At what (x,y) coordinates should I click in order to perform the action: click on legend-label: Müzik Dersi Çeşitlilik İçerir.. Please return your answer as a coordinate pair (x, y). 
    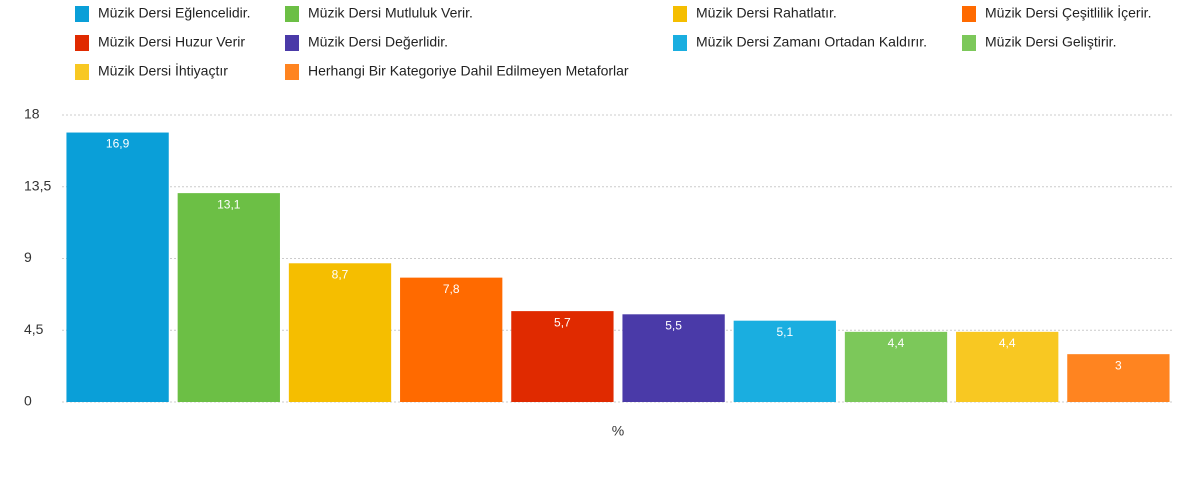
    Looking at the image, I should click on (1068, 12).